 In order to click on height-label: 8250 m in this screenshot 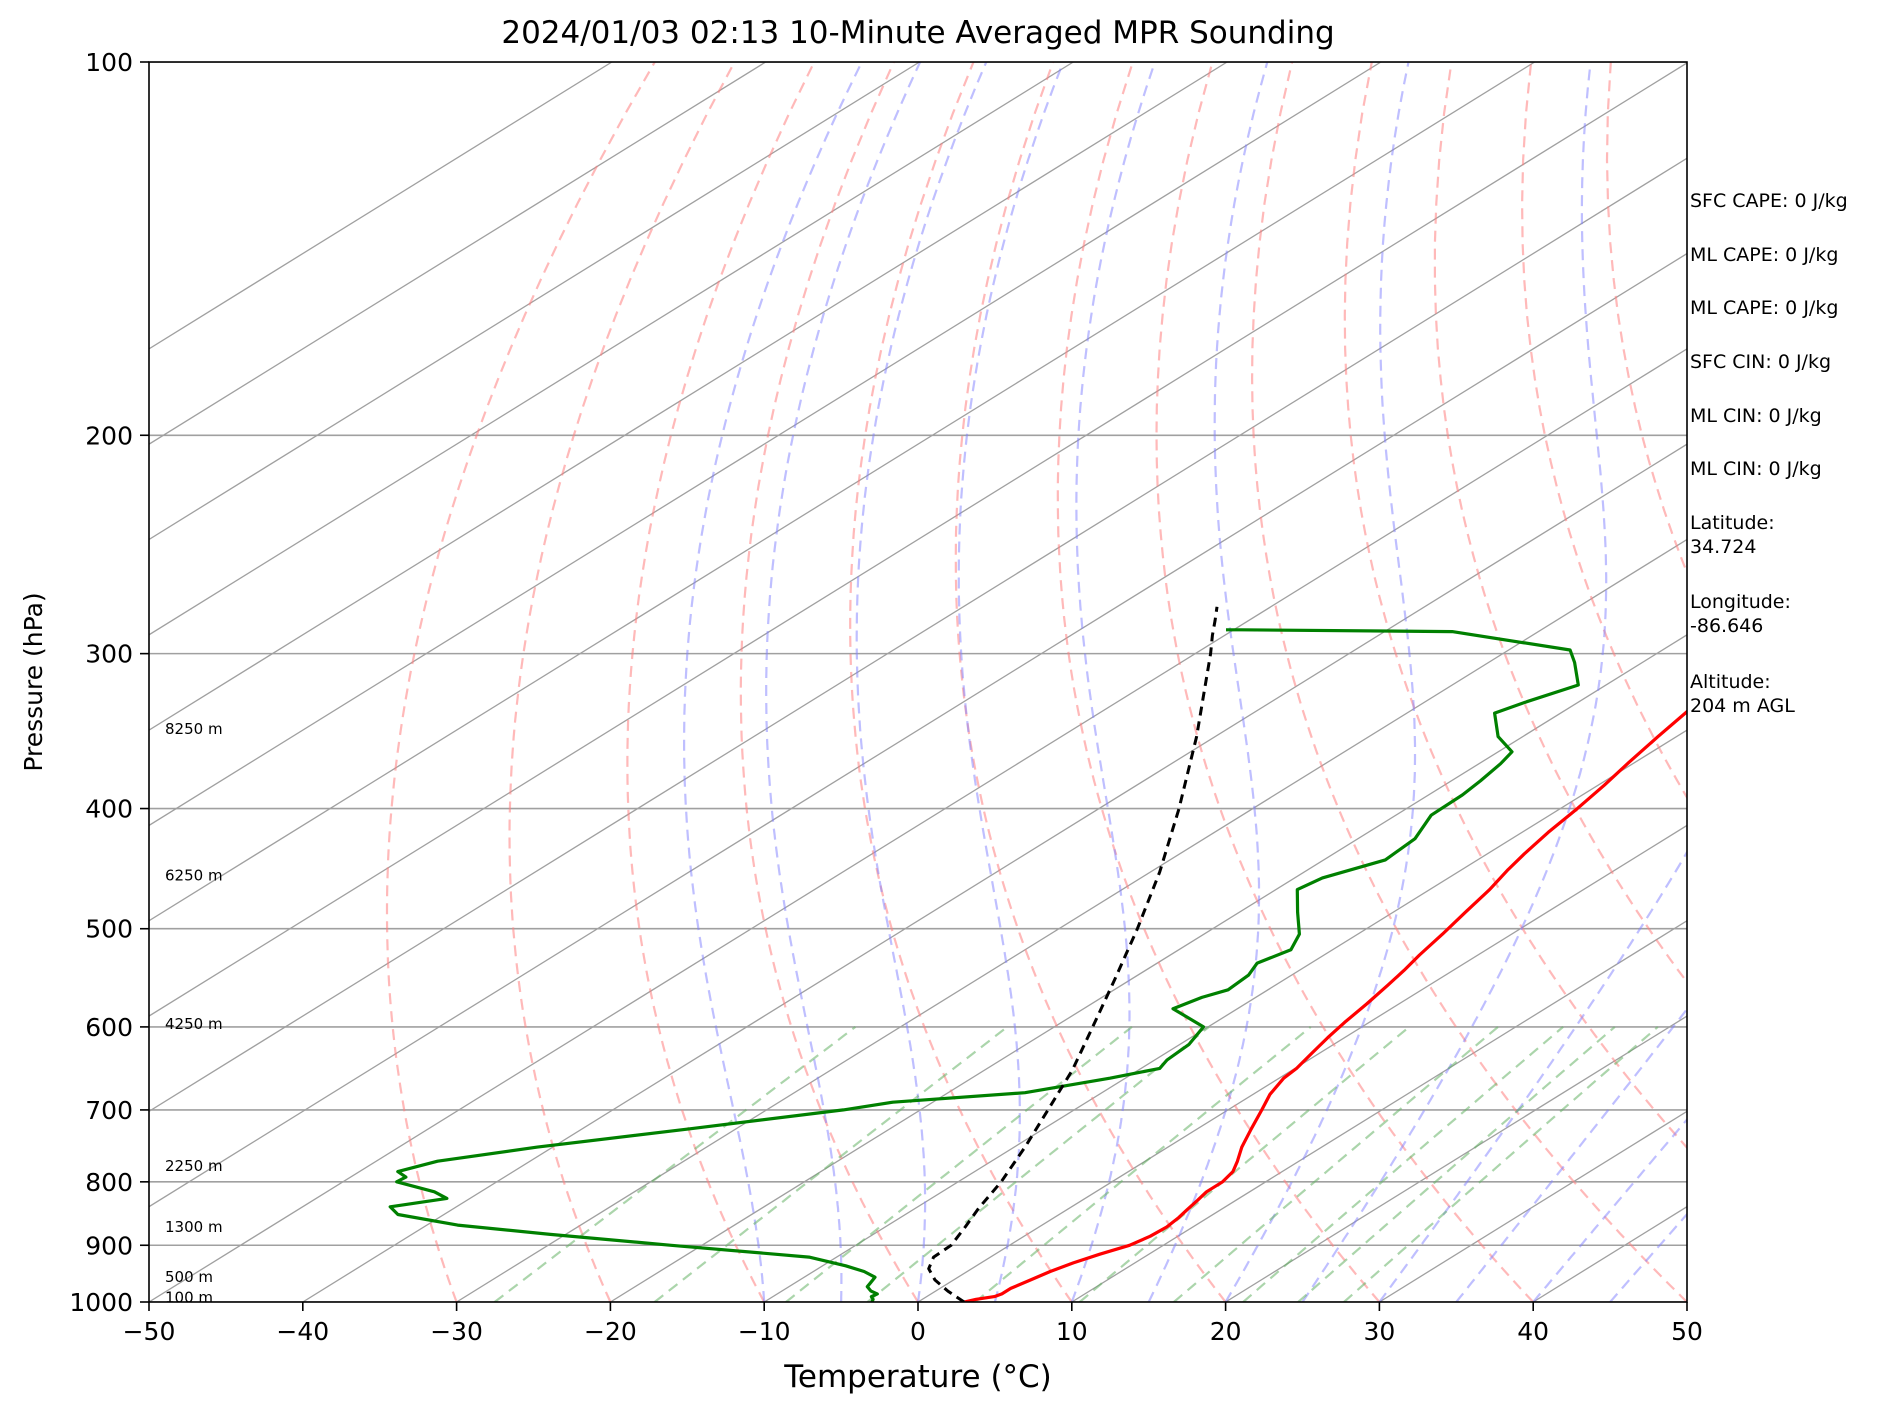, I will do `click(194, 729)`.